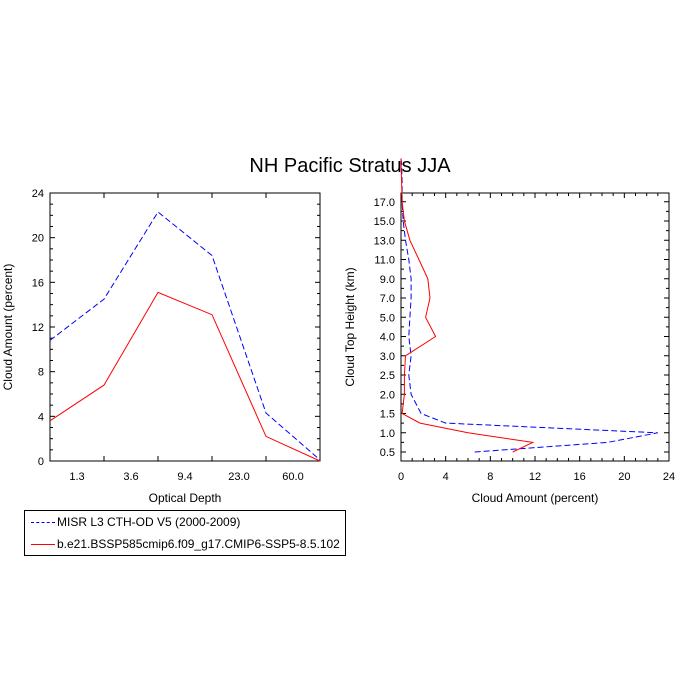 The width and height of the screenshot is (700, 700). Describe the element at coordinates (387, 453) in the screenshot. I see `y-tick-label: 0.5` at that location.